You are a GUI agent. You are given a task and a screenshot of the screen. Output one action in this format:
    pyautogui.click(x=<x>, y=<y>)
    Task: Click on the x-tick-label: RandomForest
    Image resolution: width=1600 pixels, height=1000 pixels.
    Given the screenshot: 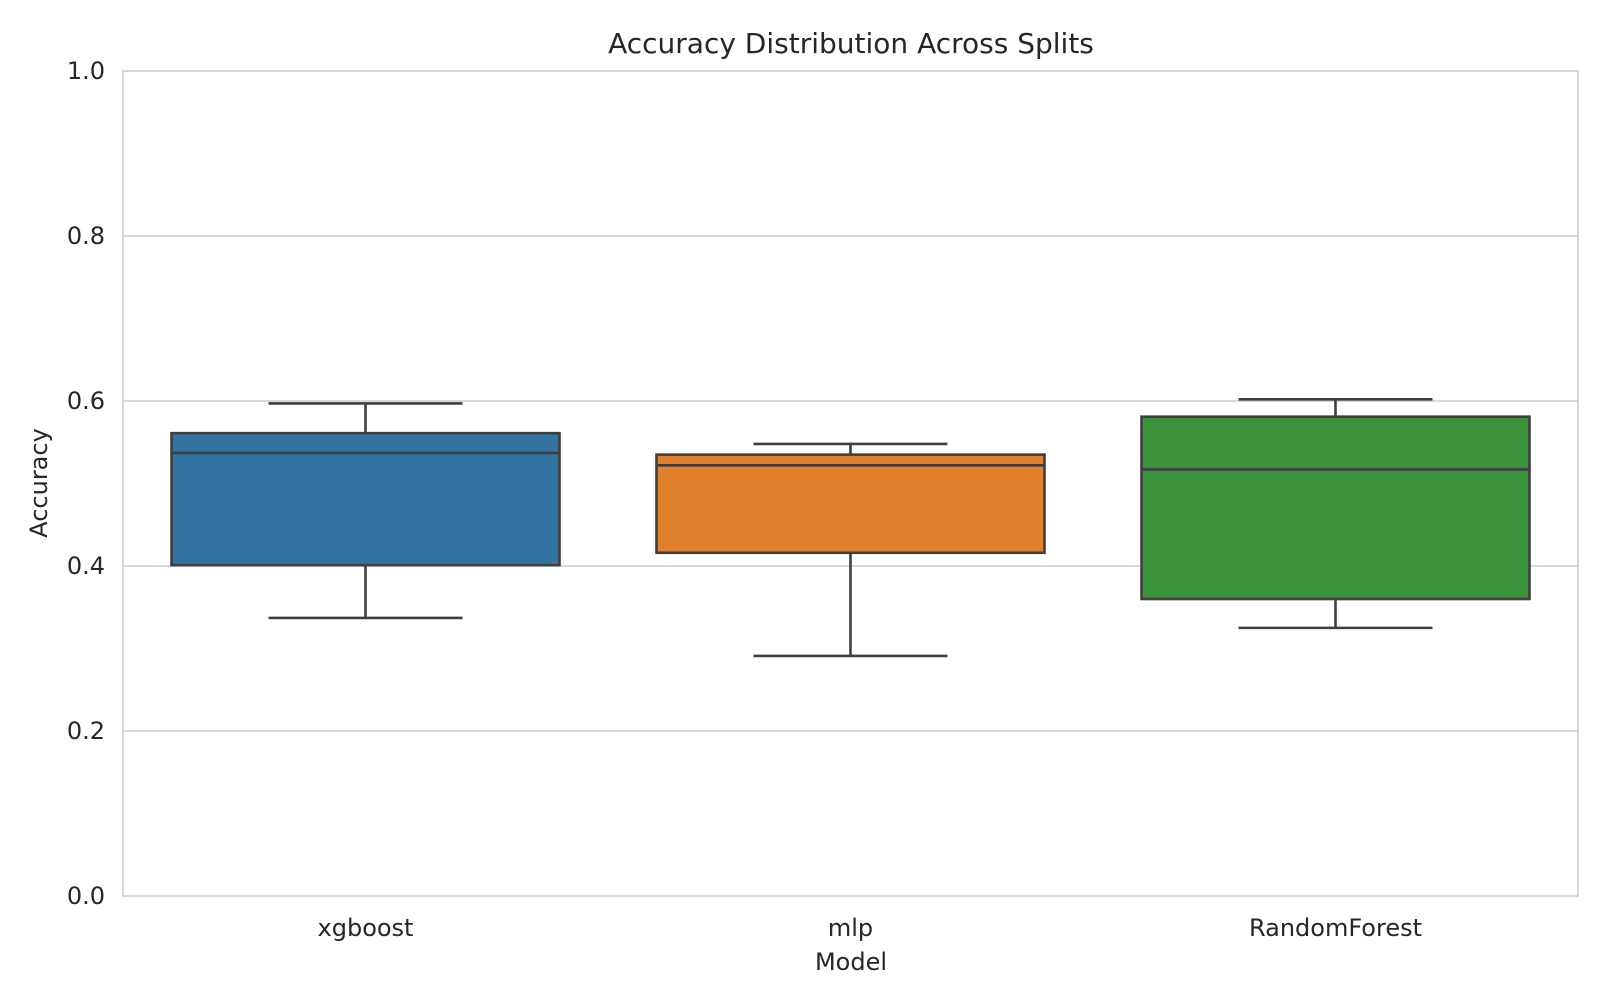 What is the action you would take?
    pyautogui.click(x=1335, y=928)
    